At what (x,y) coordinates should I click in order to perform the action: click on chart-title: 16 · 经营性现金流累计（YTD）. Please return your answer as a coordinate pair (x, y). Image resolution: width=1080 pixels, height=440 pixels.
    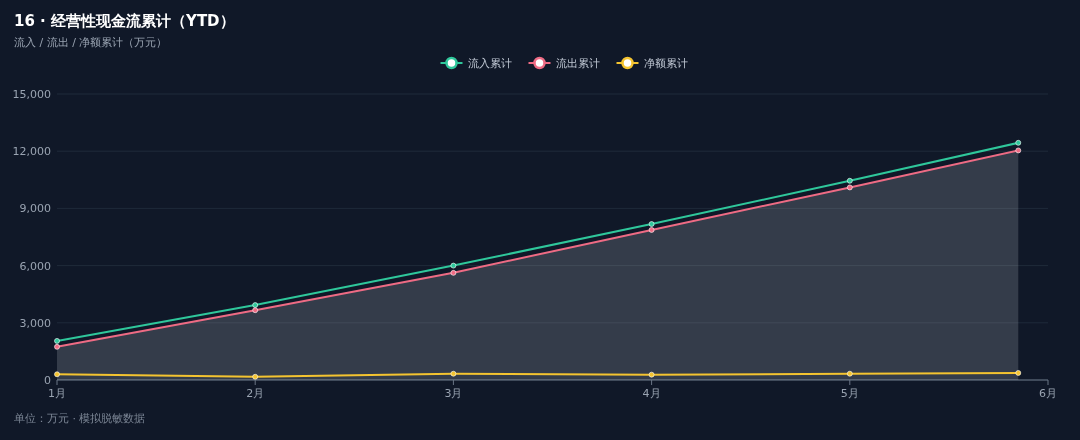
    Looking at the image, I should click on (124, 21).